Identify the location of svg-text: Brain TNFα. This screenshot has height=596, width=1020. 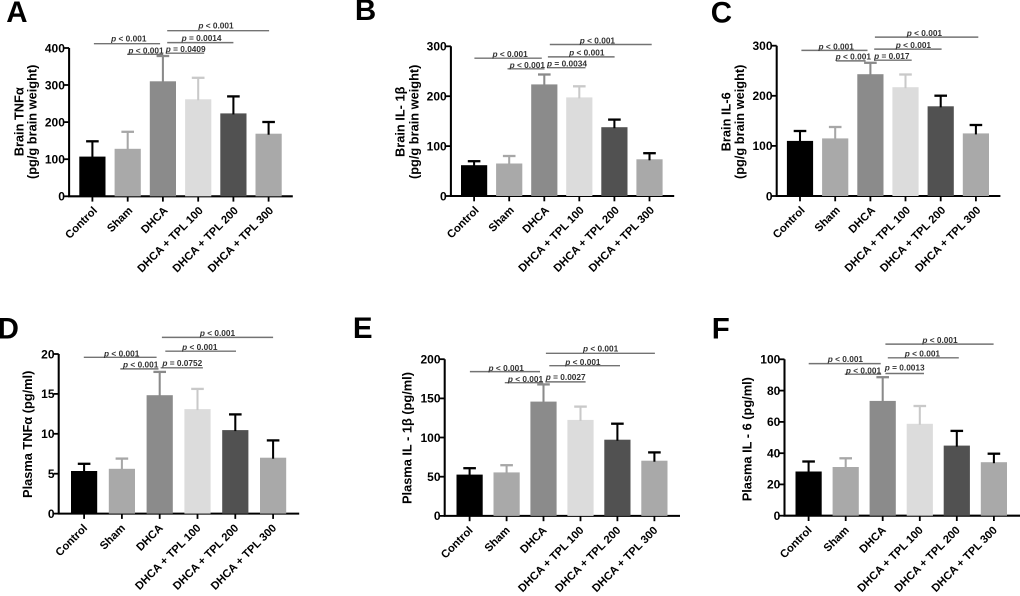
(18, 121).